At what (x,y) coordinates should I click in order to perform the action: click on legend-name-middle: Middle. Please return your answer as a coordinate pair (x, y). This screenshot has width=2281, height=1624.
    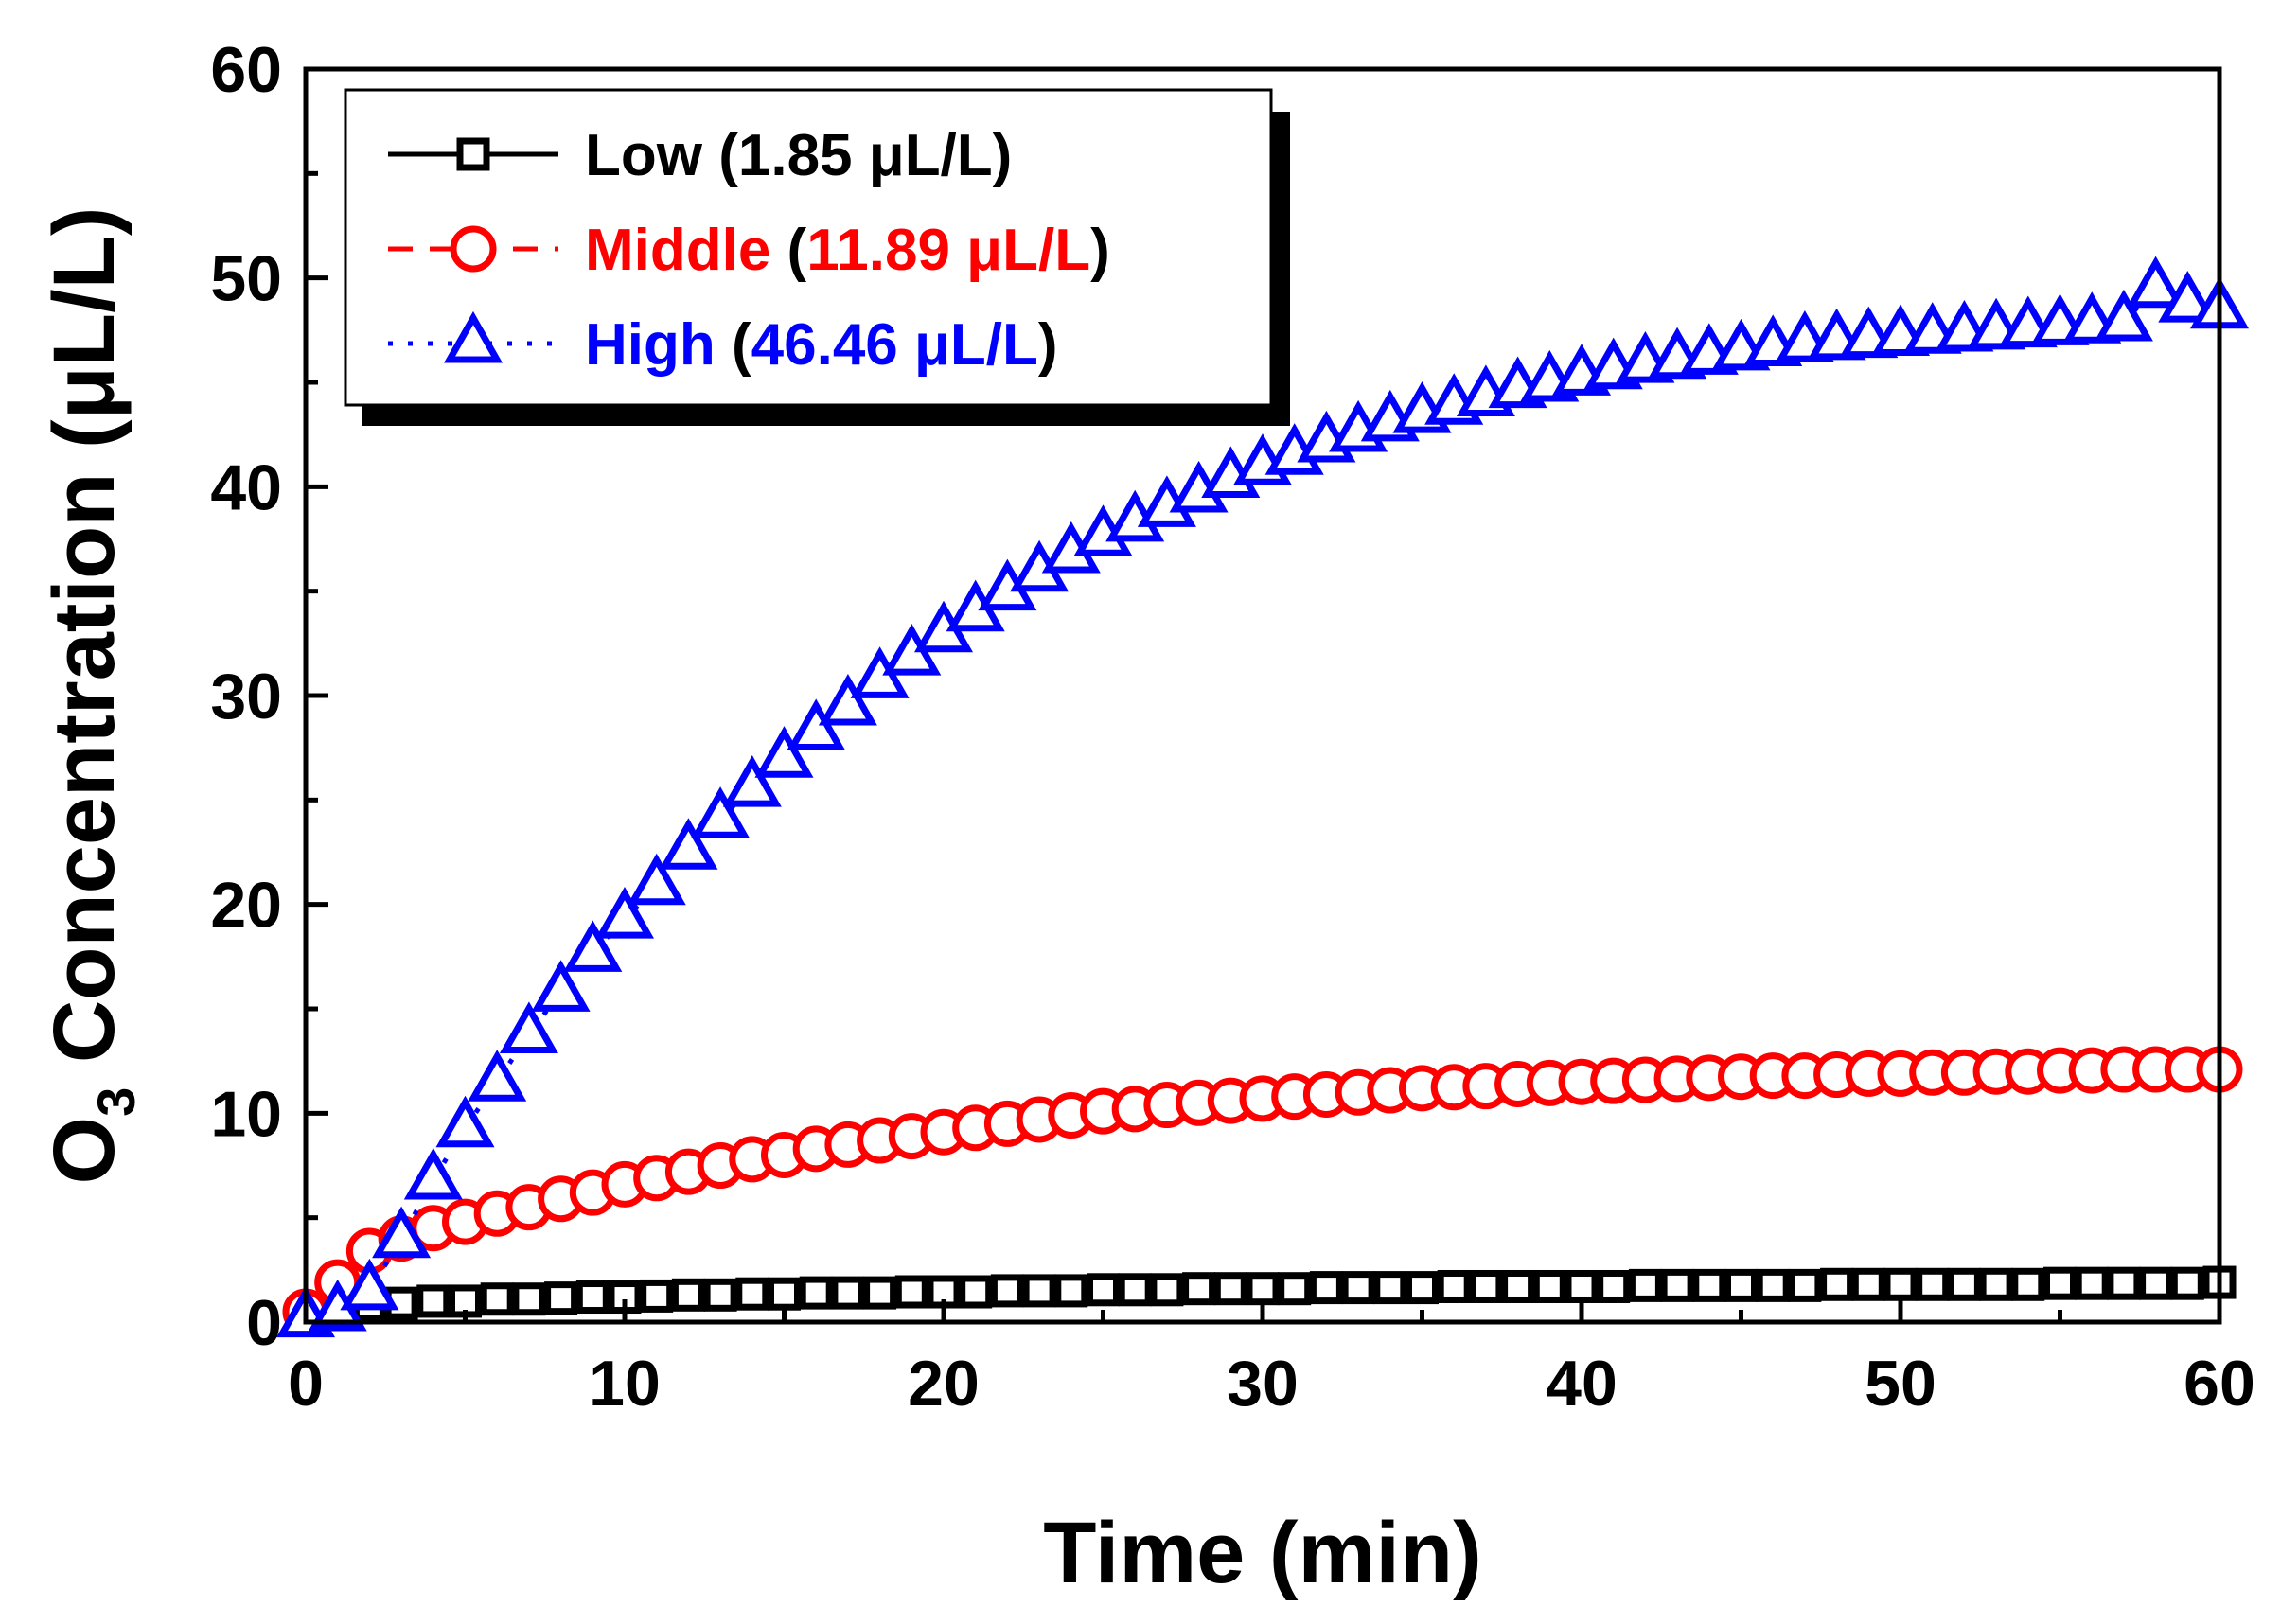
    Looking at the image, I should click on (677, 251).